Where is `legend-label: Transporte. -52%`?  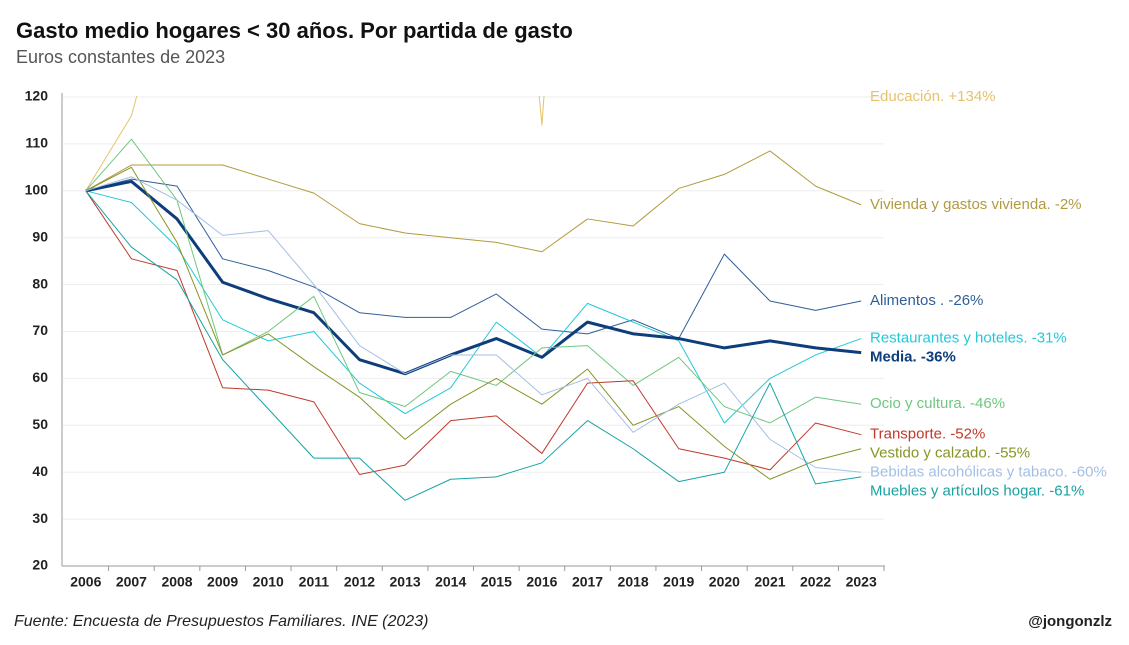 legend-label: Transporte. -52% is located at coordinates (927, 434).